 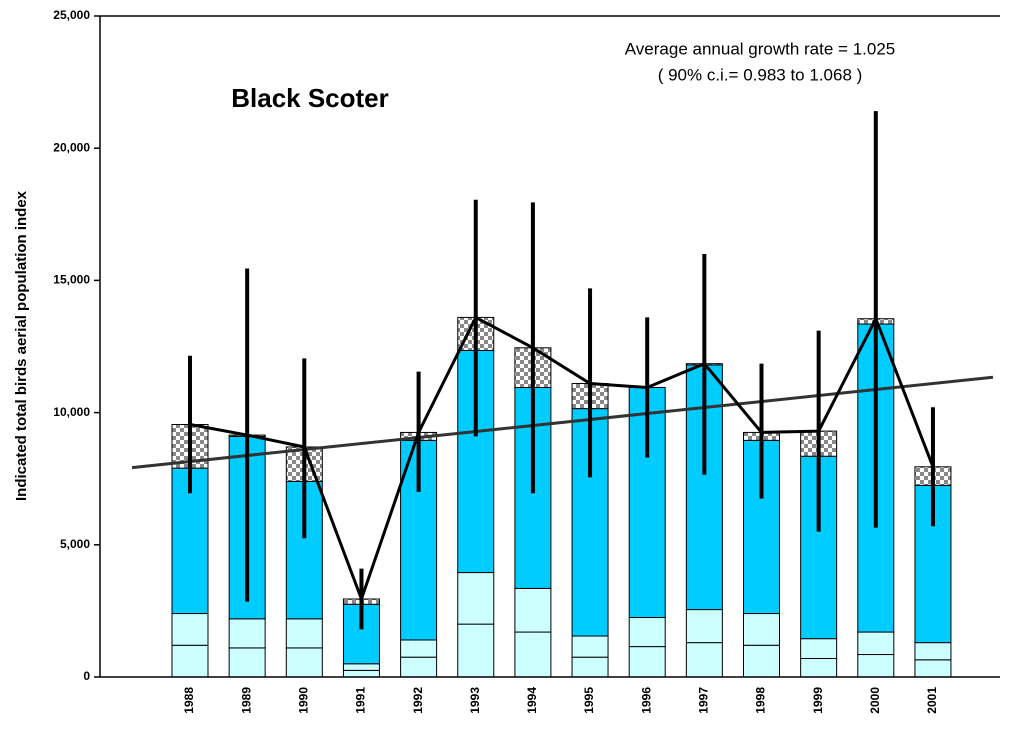 I want to click on y-tick-label: 10,000, so click(x=71, y=412).